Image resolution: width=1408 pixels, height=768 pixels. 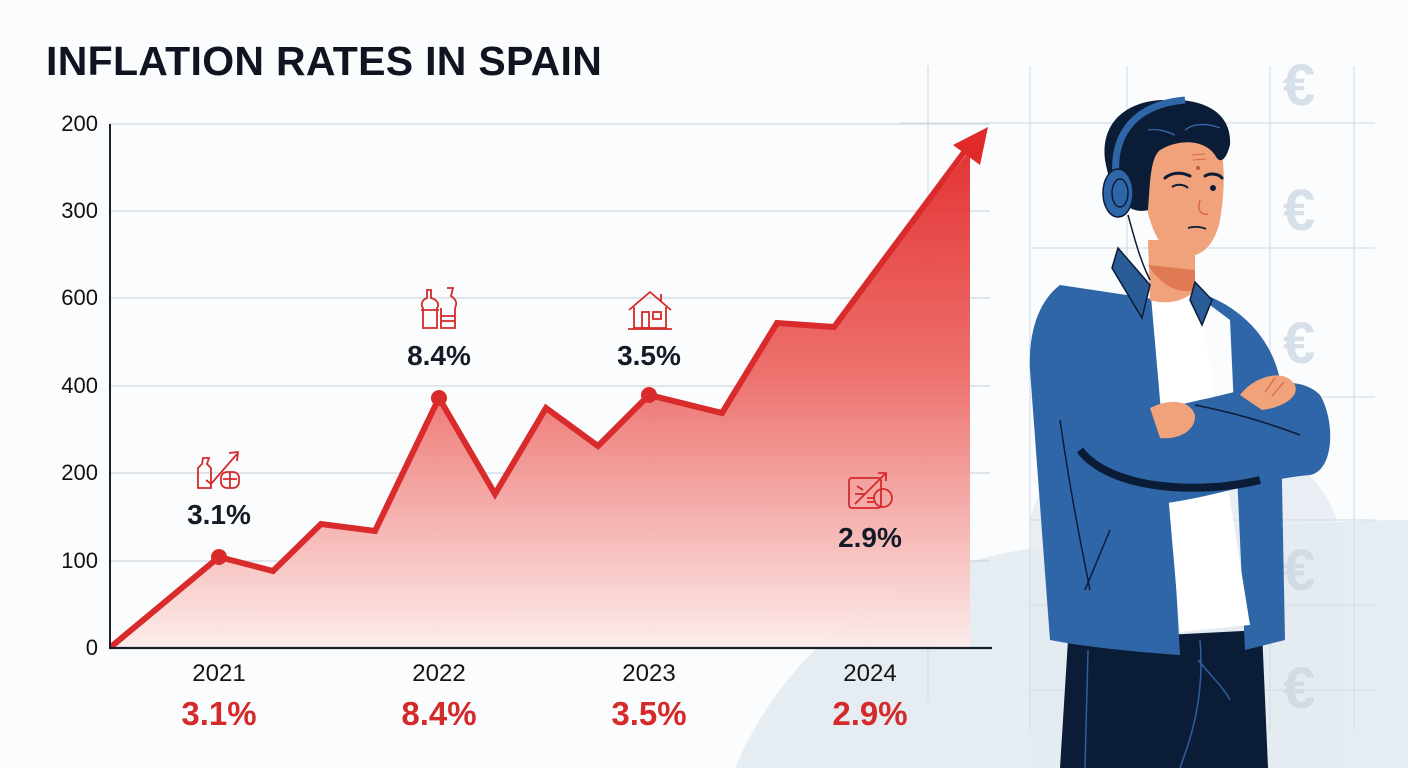 What do you see at coordinates (219, 557) in the screenshot?
I see `data-point-2021` at bounding box center [219, 557].